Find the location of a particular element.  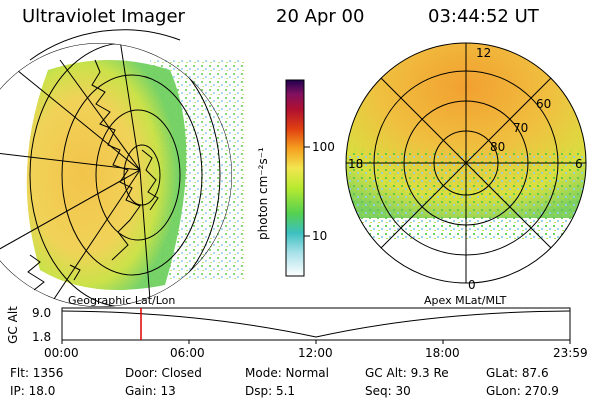

geo-longitude: GLon: 270.9 is located at coordinates (522, 391).